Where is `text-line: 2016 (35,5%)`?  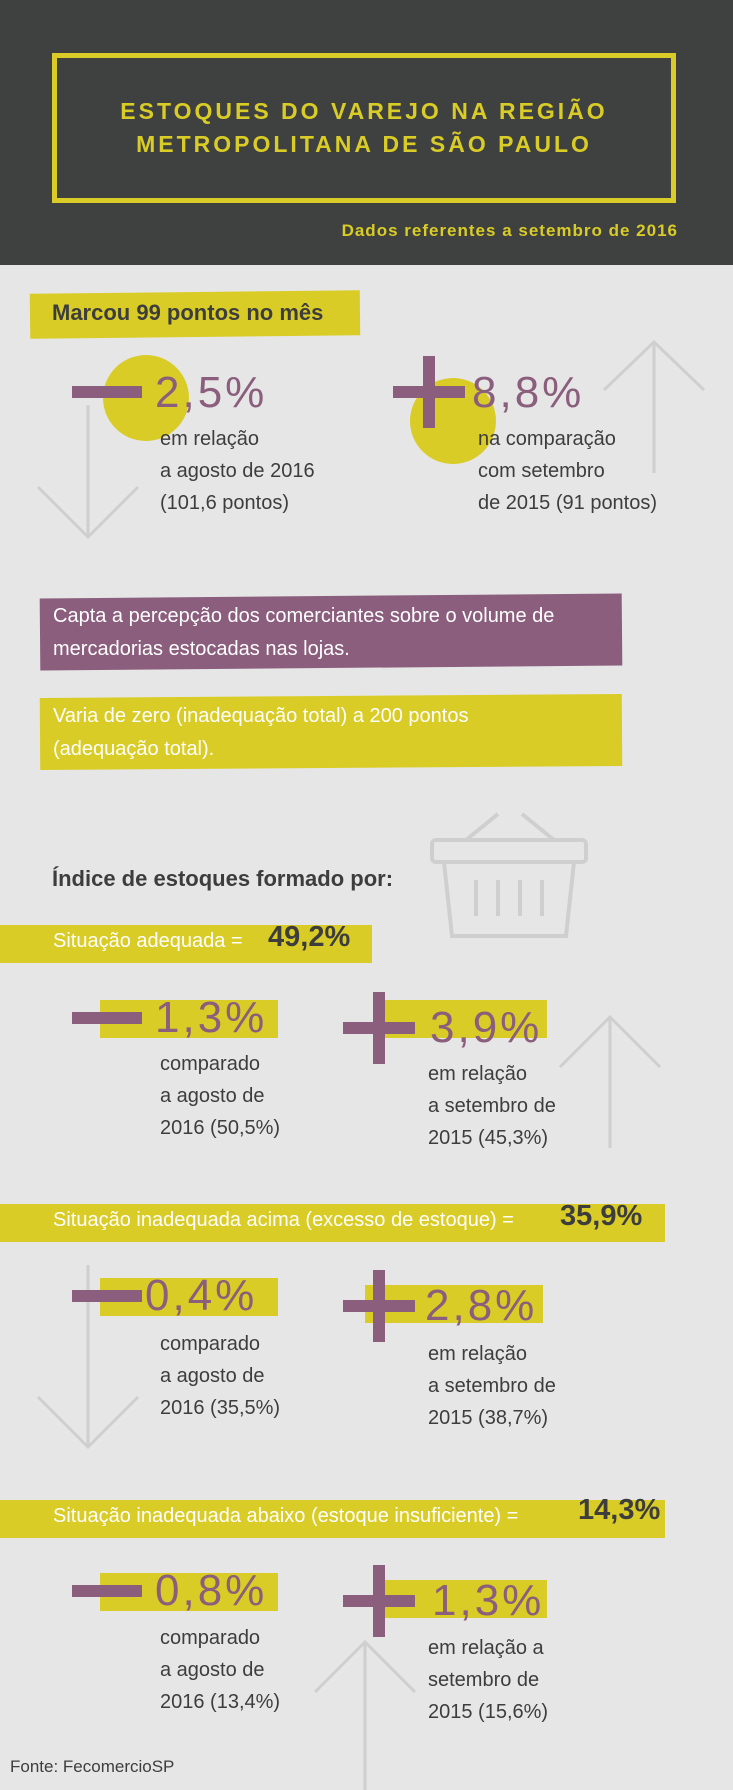
text-line: 2016 (35,5%) is located at coordinates (220, 1408).